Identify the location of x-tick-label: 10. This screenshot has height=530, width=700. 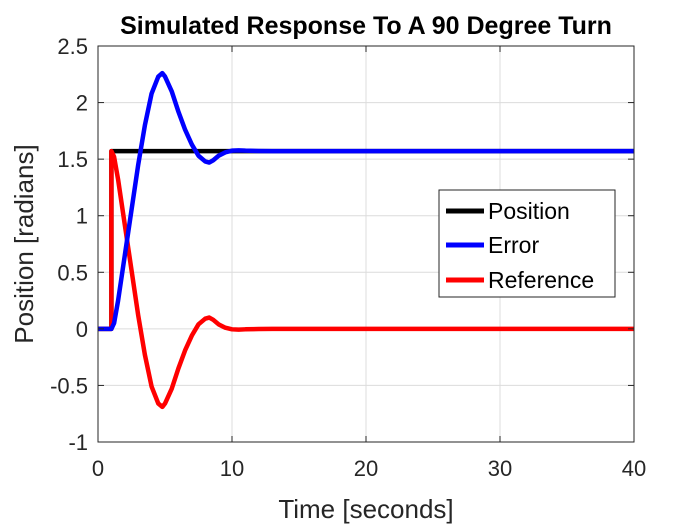
(232, 468).